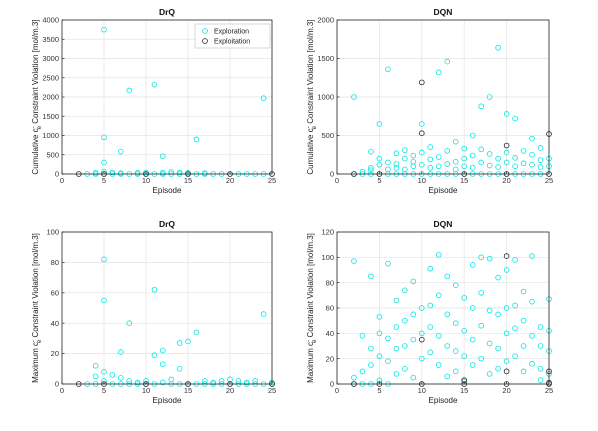 This screenshot has height=431, width=598. What do you see at coordinates (506, 371) in the screenshot?
I see `exploitation-point` at bounding box center [506, 371].